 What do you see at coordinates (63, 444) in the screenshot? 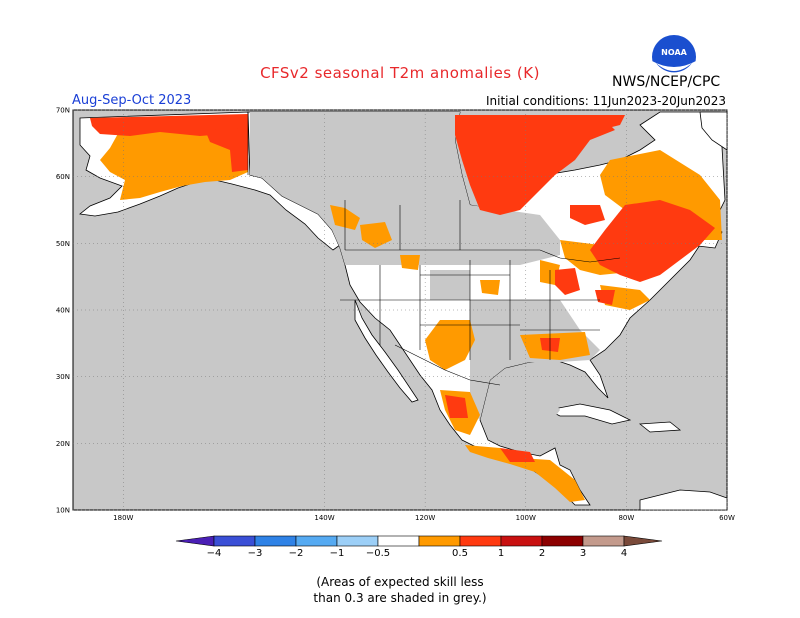
I see `lat-label: 20N` at bounding box center [63, 444].